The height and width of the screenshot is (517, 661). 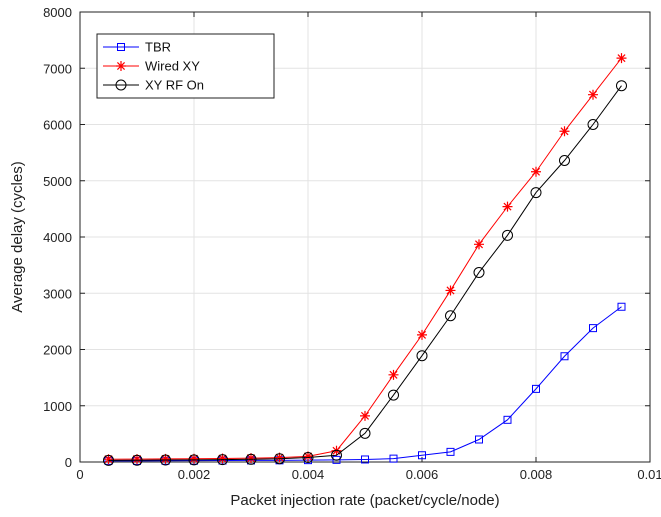 I want to click on x-tick-label: 0.006, so click(x=422, y=474).